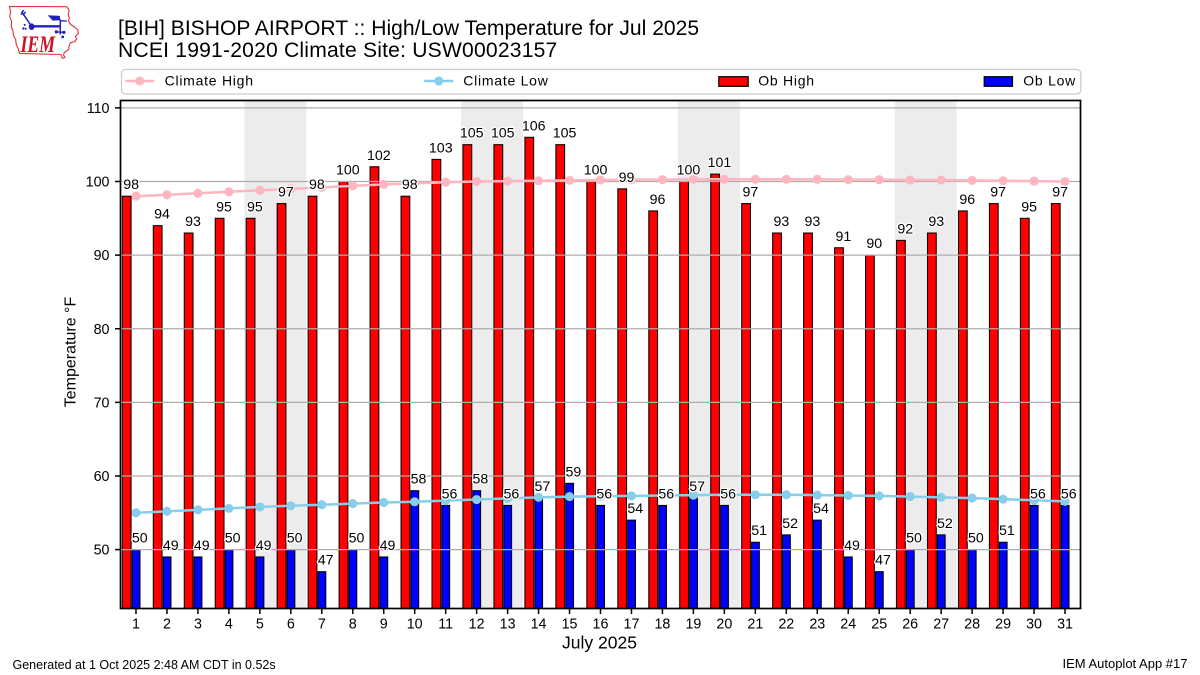 The width and height of the screenshot is (1200, 675). I want to click on svg-text:NCEI 1991-2020 Climate Site: U: NCEI 1991-2020 Climate Site: USW00023157, so click(338, 50).